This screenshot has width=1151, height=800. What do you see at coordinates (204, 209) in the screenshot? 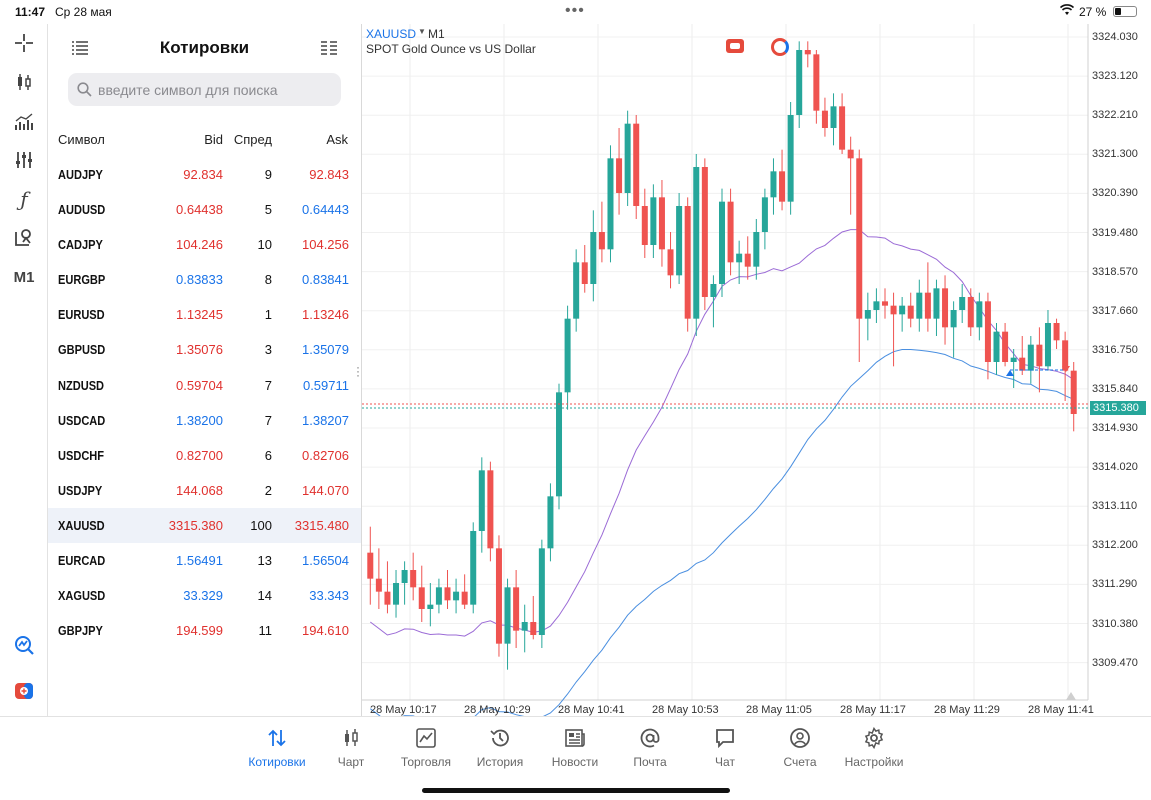
I see `quote-row: AUDUSD 0.64438 5 0.64443` at bounding box center [204, 209].